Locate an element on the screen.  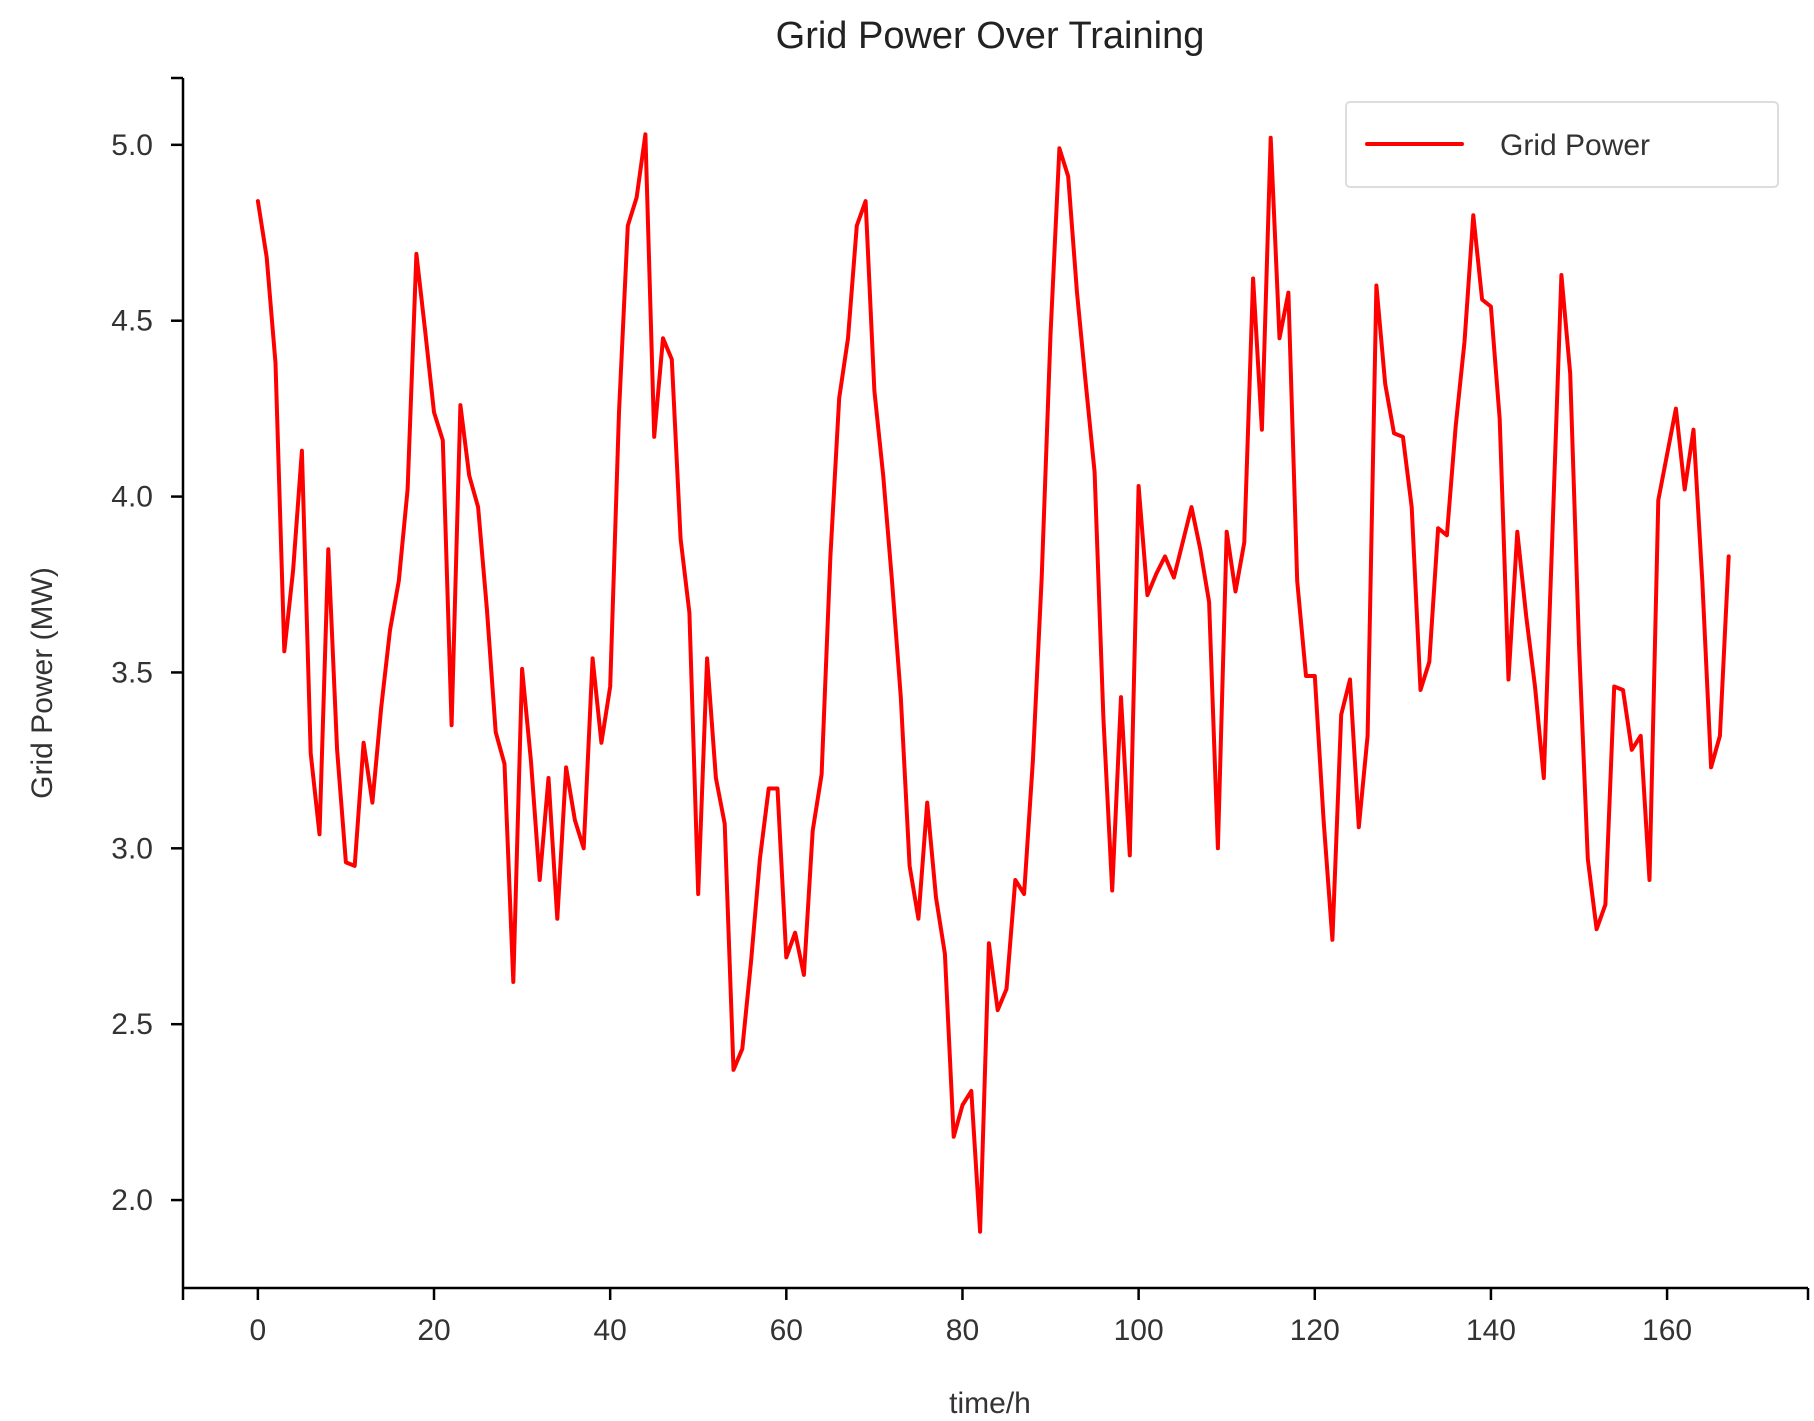
y-tick-label: 4.5 is located at coordinates (132, 321).